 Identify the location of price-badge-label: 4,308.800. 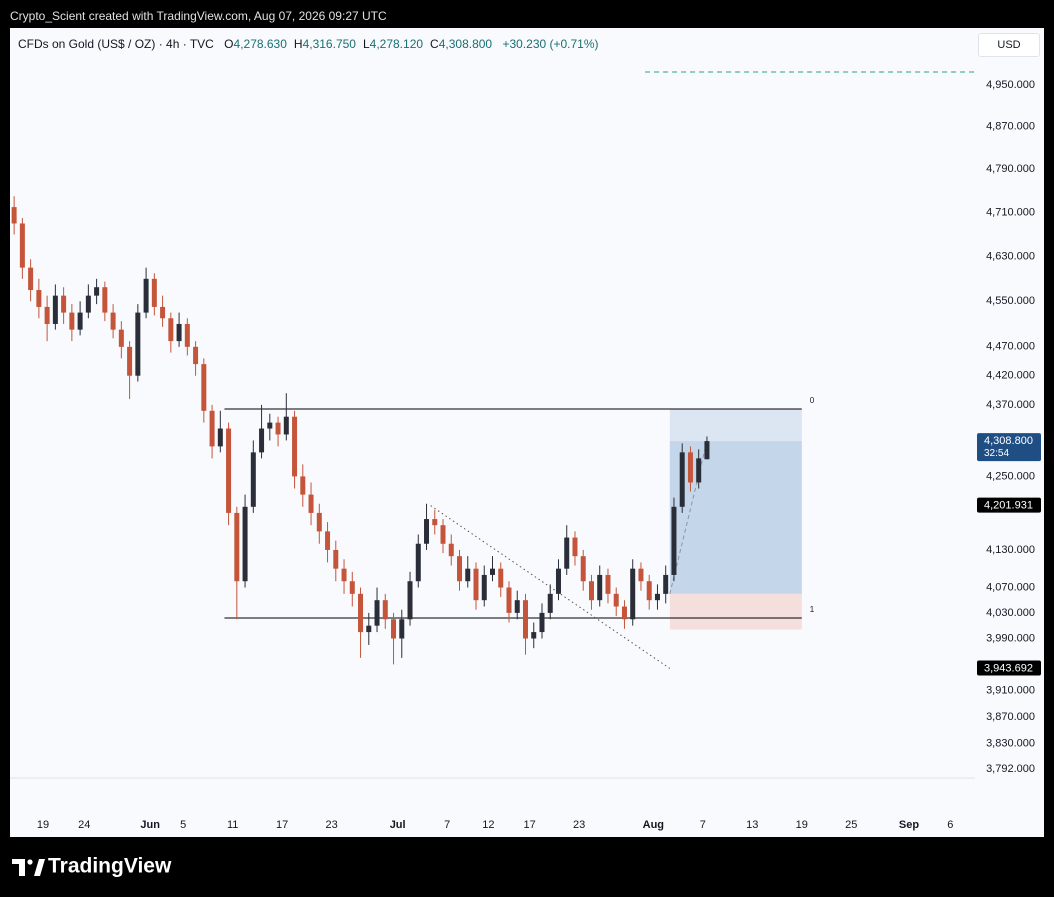
(1008, 441).